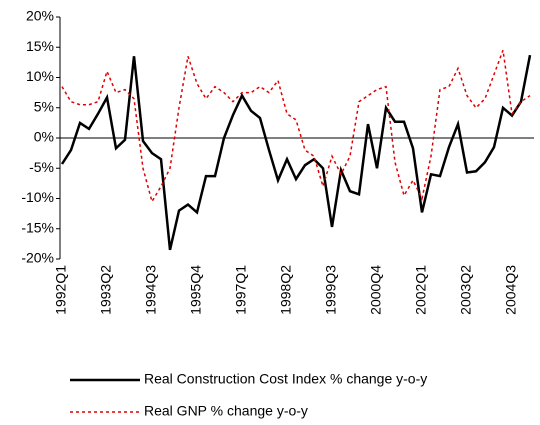 The width and height of the screenshot is (540, 425). What do you see at coordinates (37, 197) in the screenshot?
I see `y-tick-label: -10%` at bounding box center [37, 197].